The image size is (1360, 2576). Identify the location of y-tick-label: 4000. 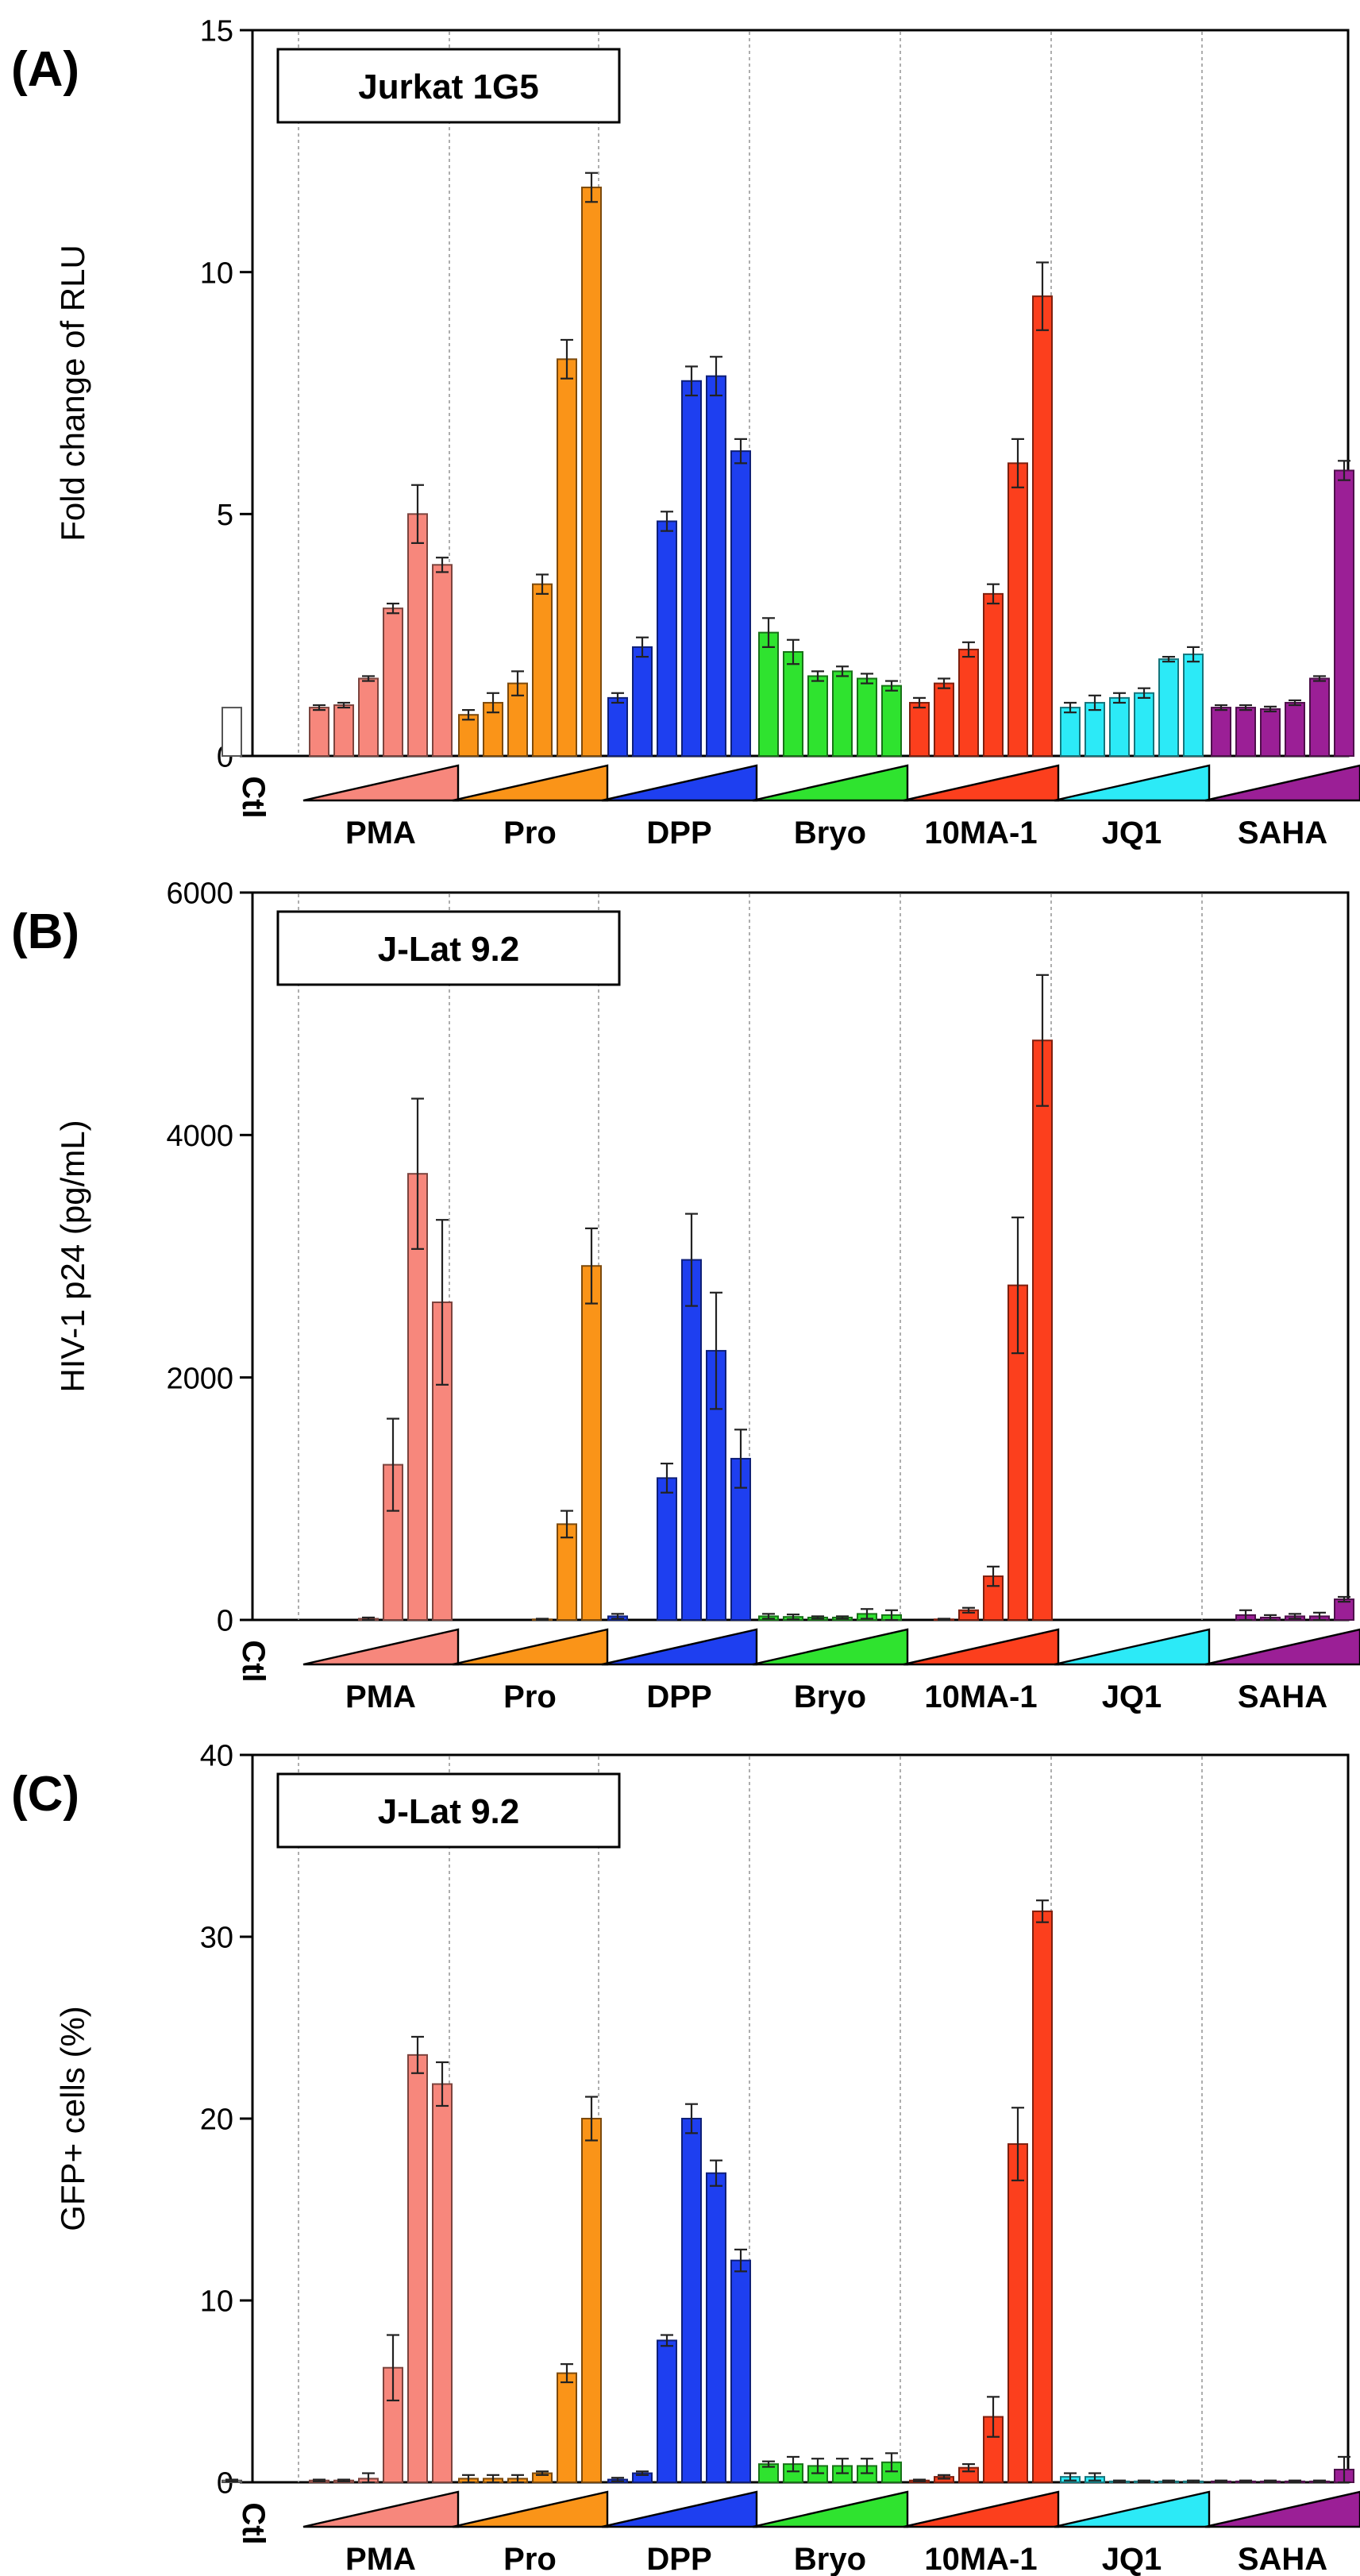
(199, 1136).